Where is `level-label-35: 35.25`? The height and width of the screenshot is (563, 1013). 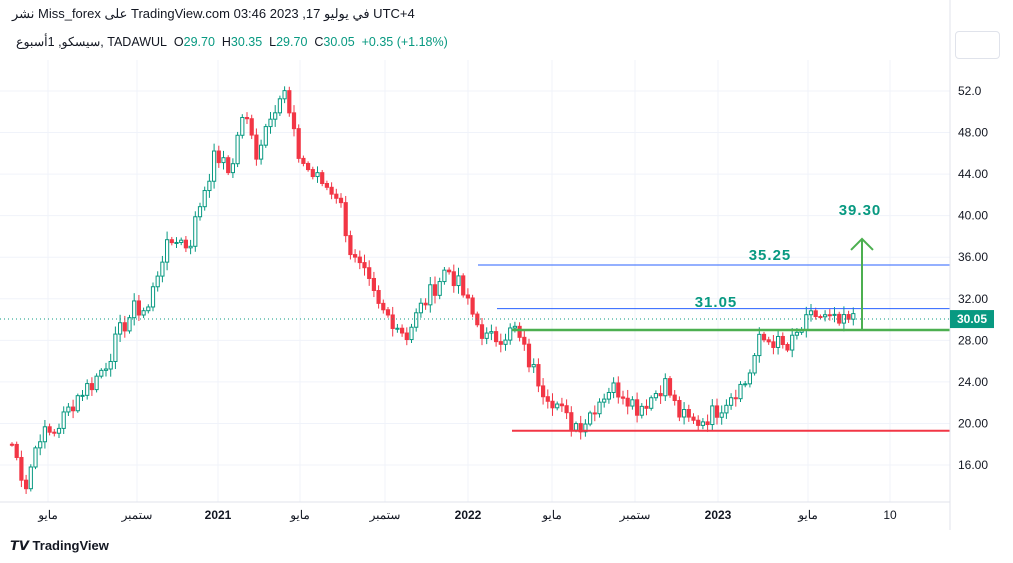
level-label-35: 35.25 is located at coordinates (770, 255).